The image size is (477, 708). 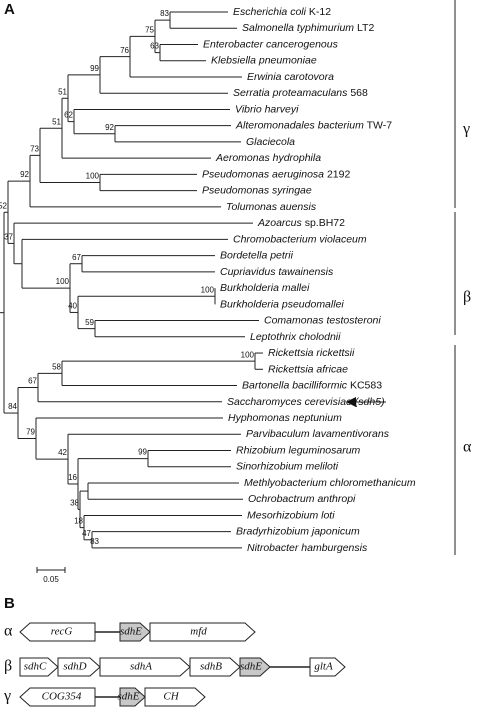 I want to click on taxon-label: Tolumonas auensis, so click(x=271, y=207).